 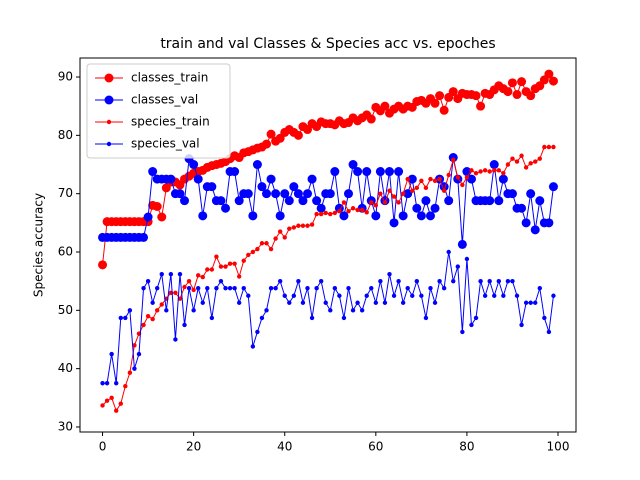 I want to click on x-tick-label: 80, so click(x=466, y=447).